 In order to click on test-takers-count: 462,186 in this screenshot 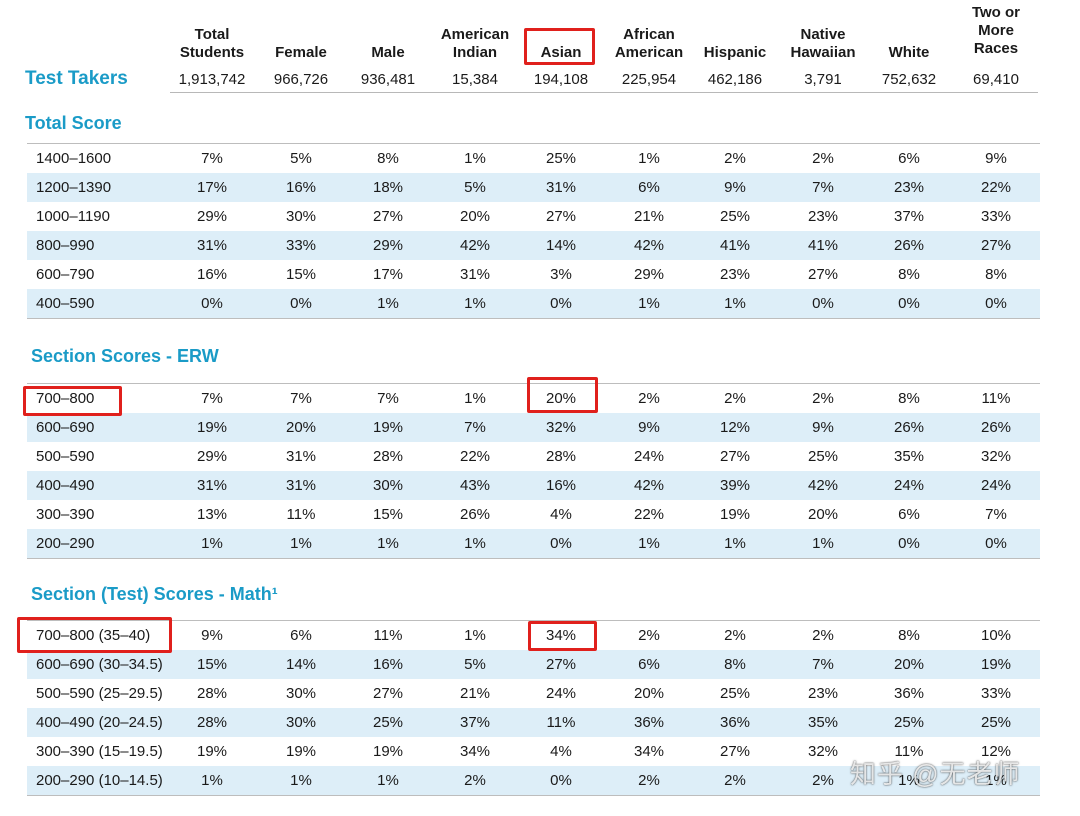, I will do `click(735, 79)`.